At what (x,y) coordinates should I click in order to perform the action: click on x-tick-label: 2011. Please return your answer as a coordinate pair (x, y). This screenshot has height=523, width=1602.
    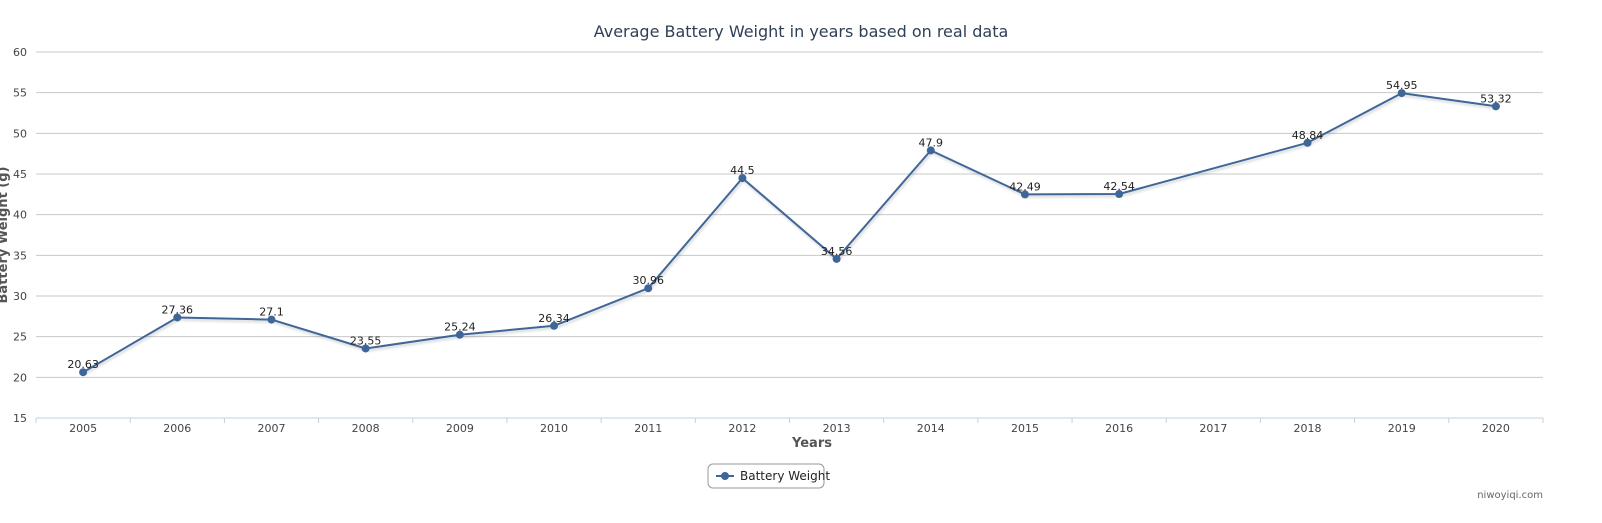
    Looking at the image, I should click on (648, 428).